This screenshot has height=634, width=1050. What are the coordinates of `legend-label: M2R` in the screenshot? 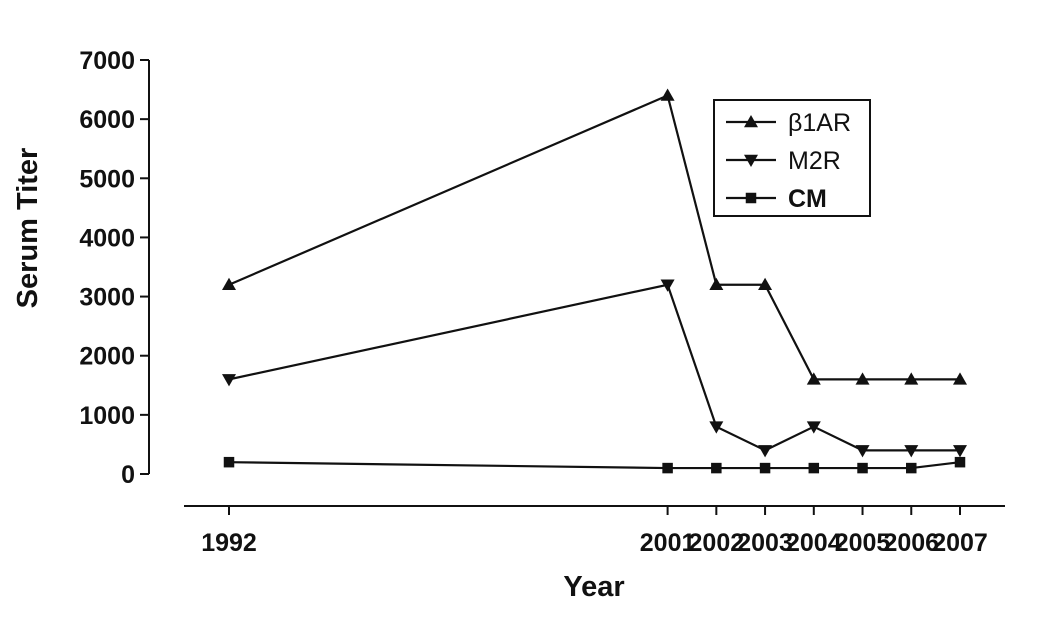 It's located at (814, 161).